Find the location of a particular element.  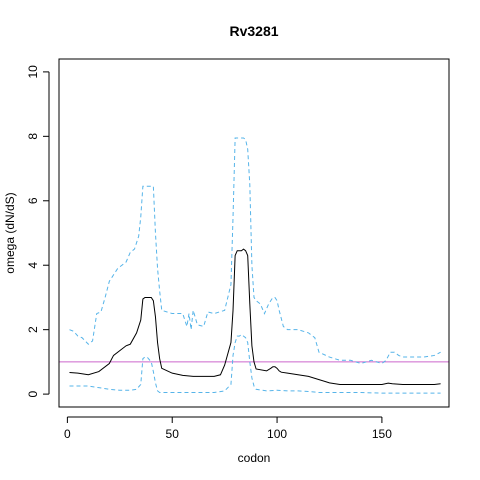

x-tick-label: 150 is located at coordinates (382, 434).